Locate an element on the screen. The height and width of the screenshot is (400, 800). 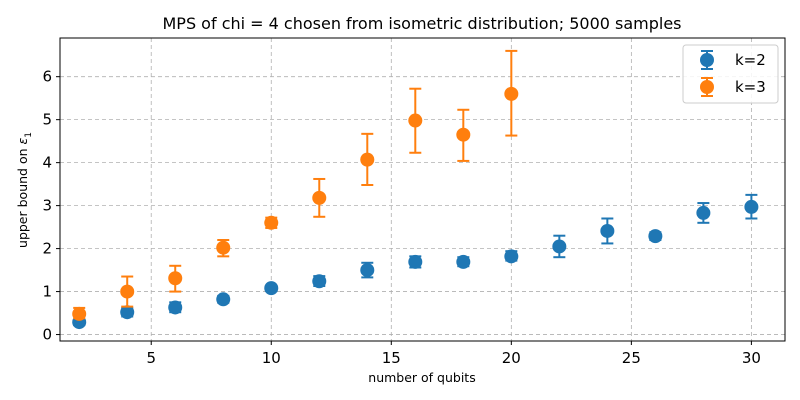
x-tick-label: 15 is located at coordinates (391, 358).